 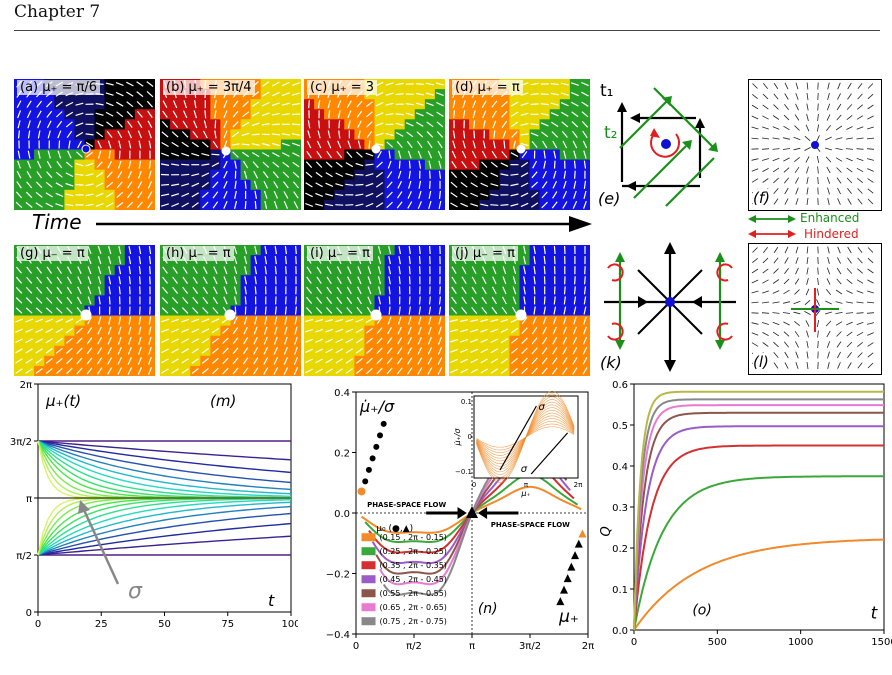 What do you see at coordinates (875, 613) in the screenshot?
I see `o-xlabel: t` at bounding box center [875, 613].